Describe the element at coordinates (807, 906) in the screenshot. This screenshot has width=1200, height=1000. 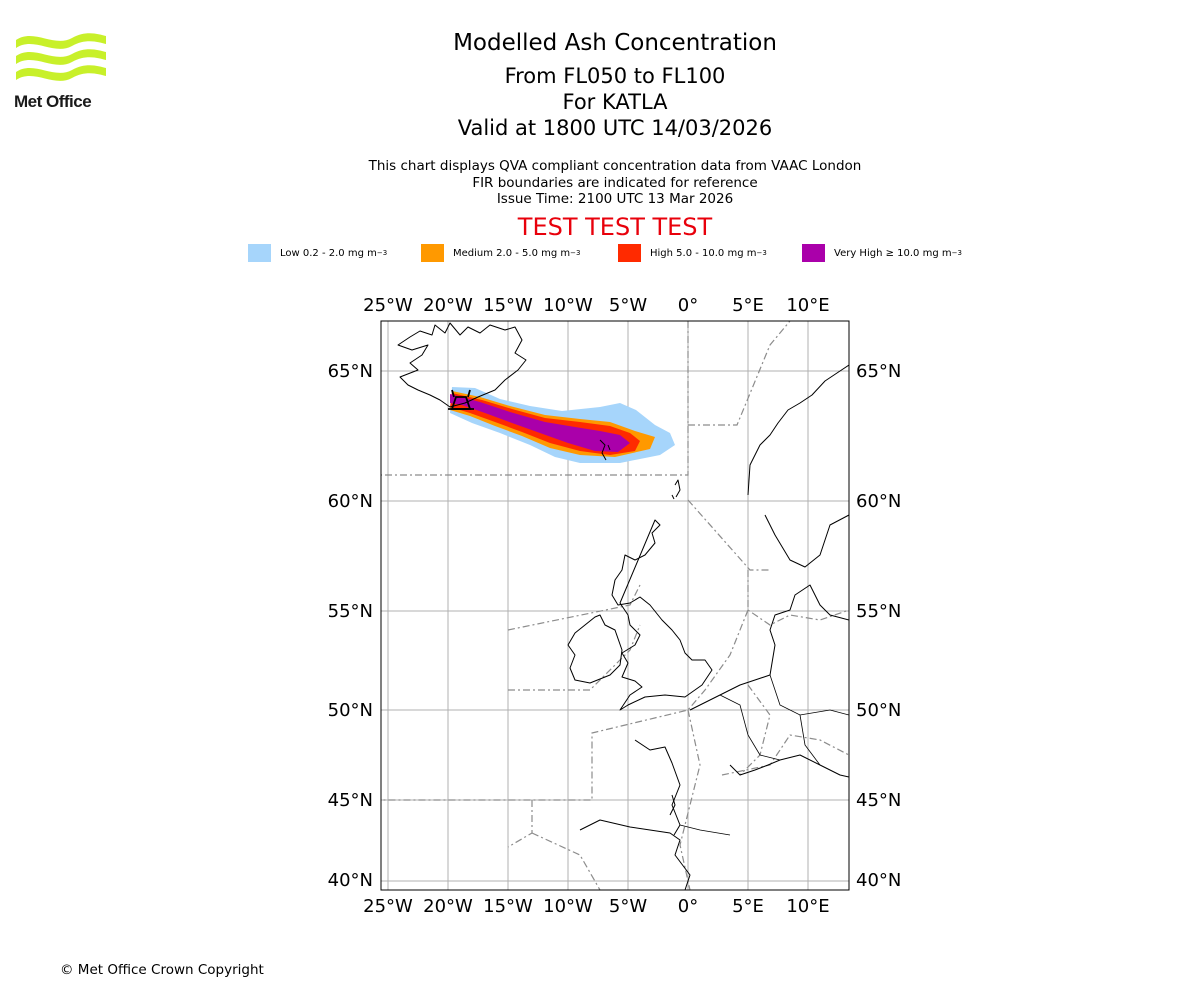
I see `bottom-tick-10e: 10°E` at that location.